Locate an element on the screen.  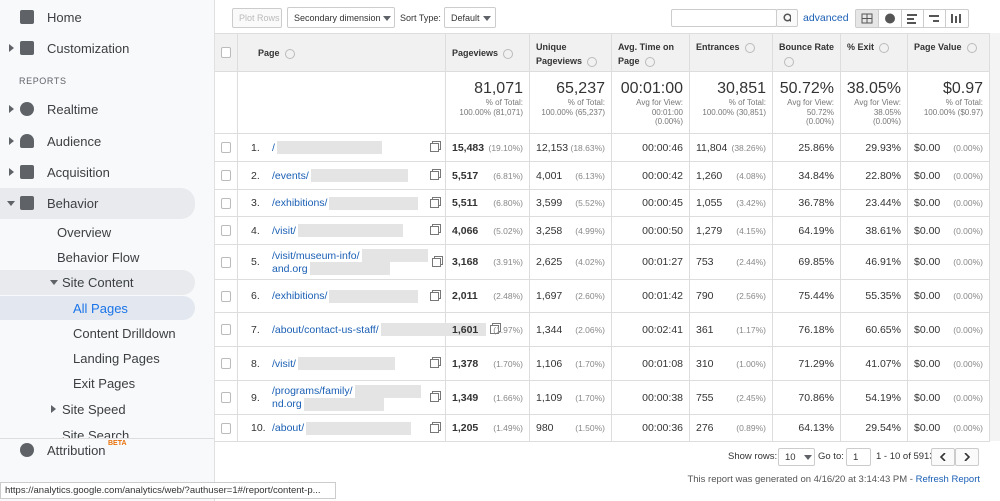
nav-item: Customization is located at coordinates (88, 48).